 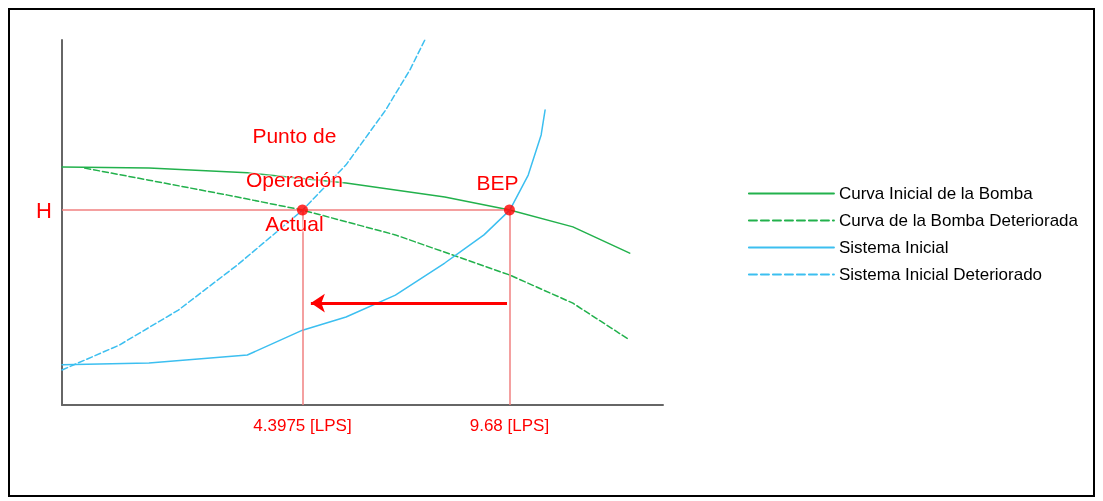 I want to click on legend-label: Sistema Inicial Deteriorado, so click(x=940, y=274).